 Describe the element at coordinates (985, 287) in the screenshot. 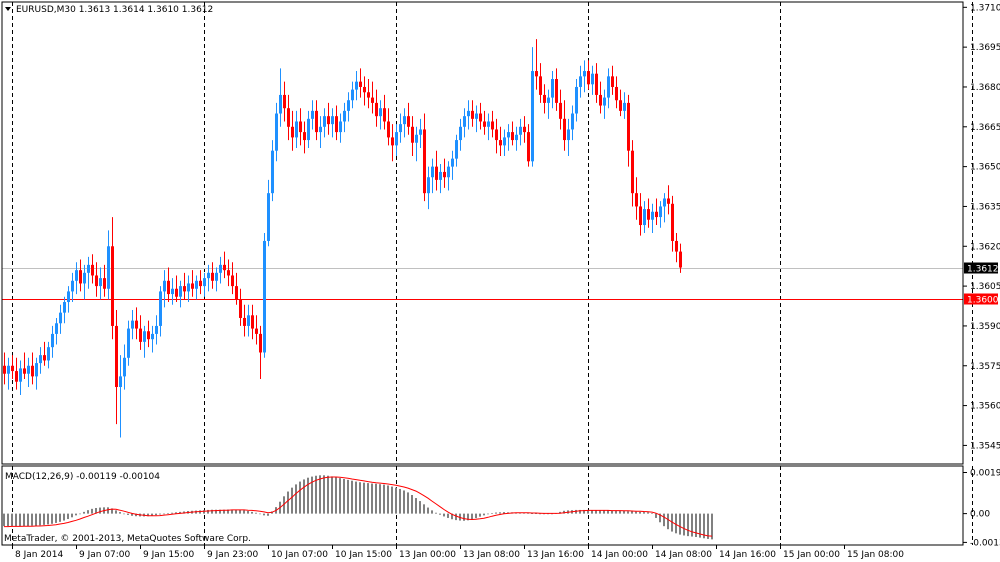

I see `price-tick-label: 1.3605` at that location.